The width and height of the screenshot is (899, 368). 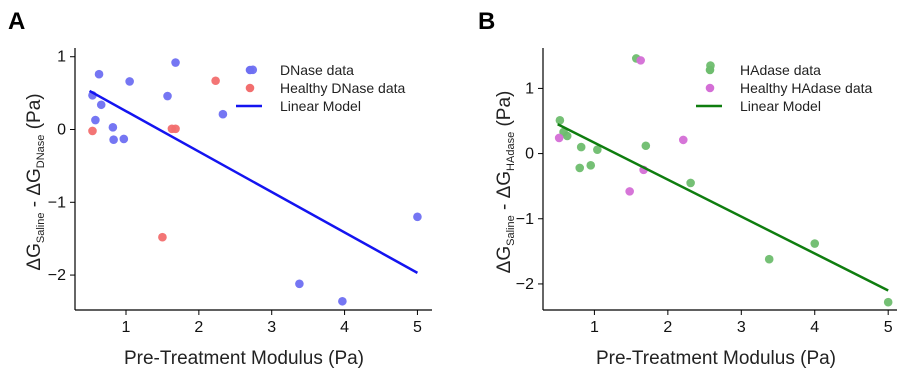 I want to click on y-title-sub-treat: DNase, so click(x=41, y=152).